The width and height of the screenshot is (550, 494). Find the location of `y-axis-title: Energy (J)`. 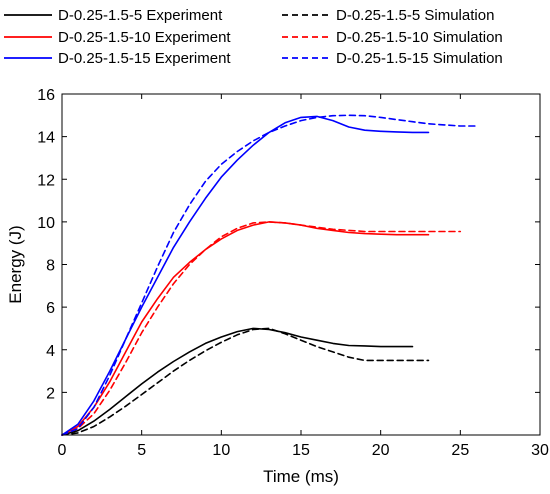

y-axis-title: Energy (J) is located at coordinates (15, 264).